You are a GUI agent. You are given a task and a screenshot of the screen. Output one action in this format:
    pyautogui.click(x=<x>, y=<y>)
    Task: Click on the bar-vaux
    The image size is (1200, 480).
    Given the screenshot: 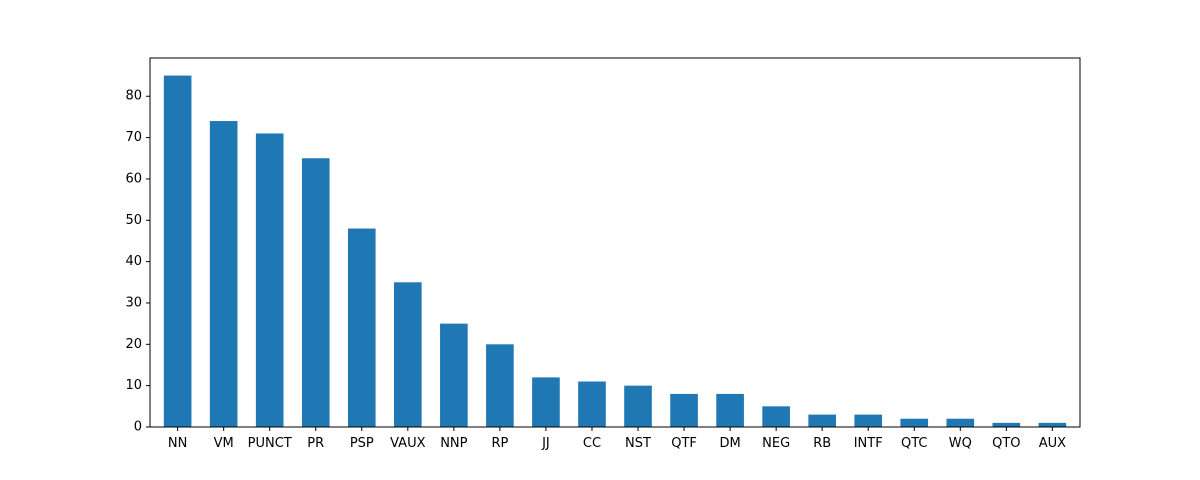 What is the action you would take?
    pyautogui.click(x=408, y=354)
    